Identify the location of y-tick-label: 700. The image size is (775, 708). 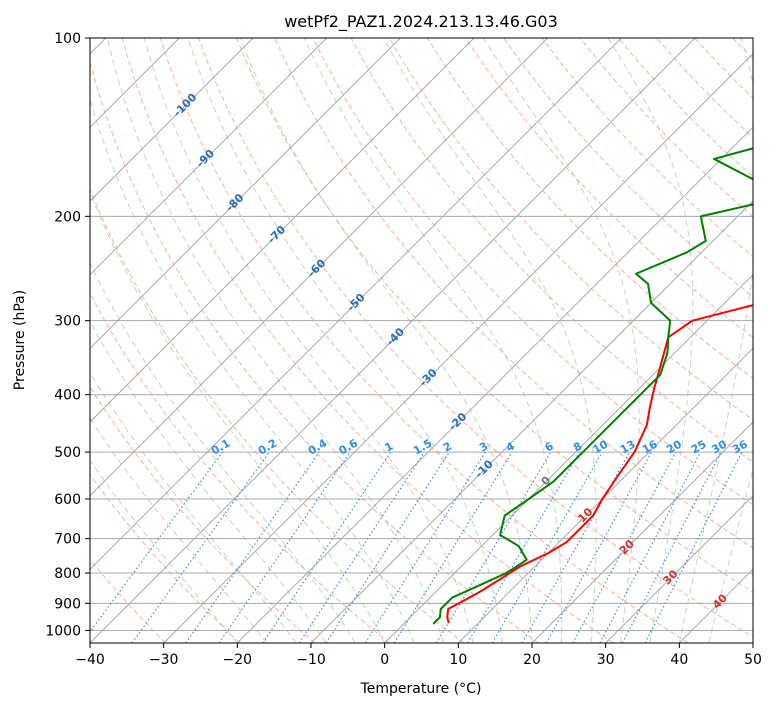
(67, 540).